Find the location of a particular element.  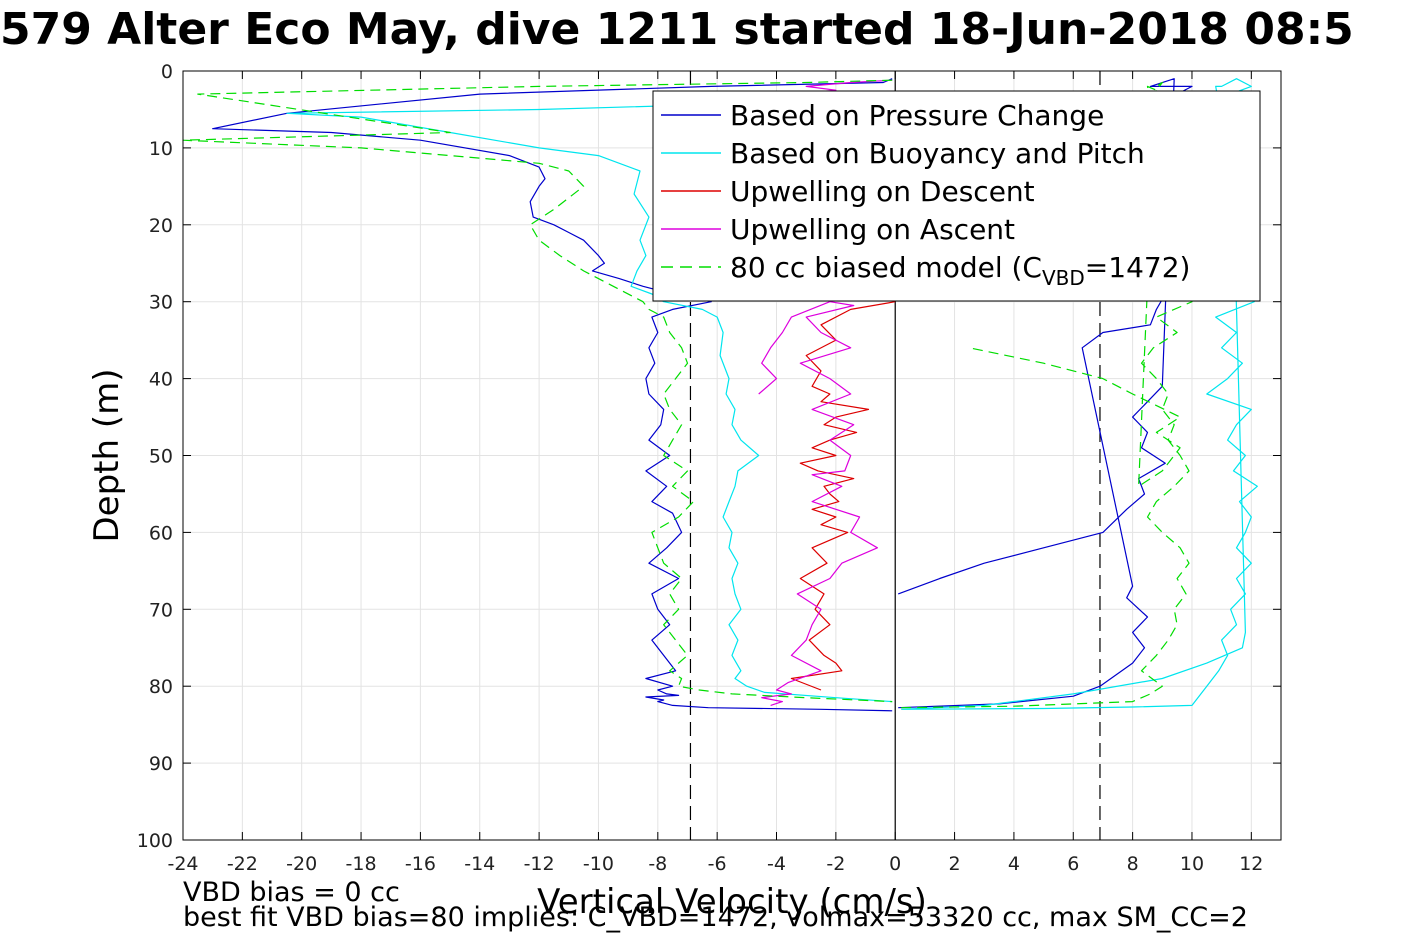

x-axis-label: Vertical Velocity (cm/s) is located at coordinates (732, 902).